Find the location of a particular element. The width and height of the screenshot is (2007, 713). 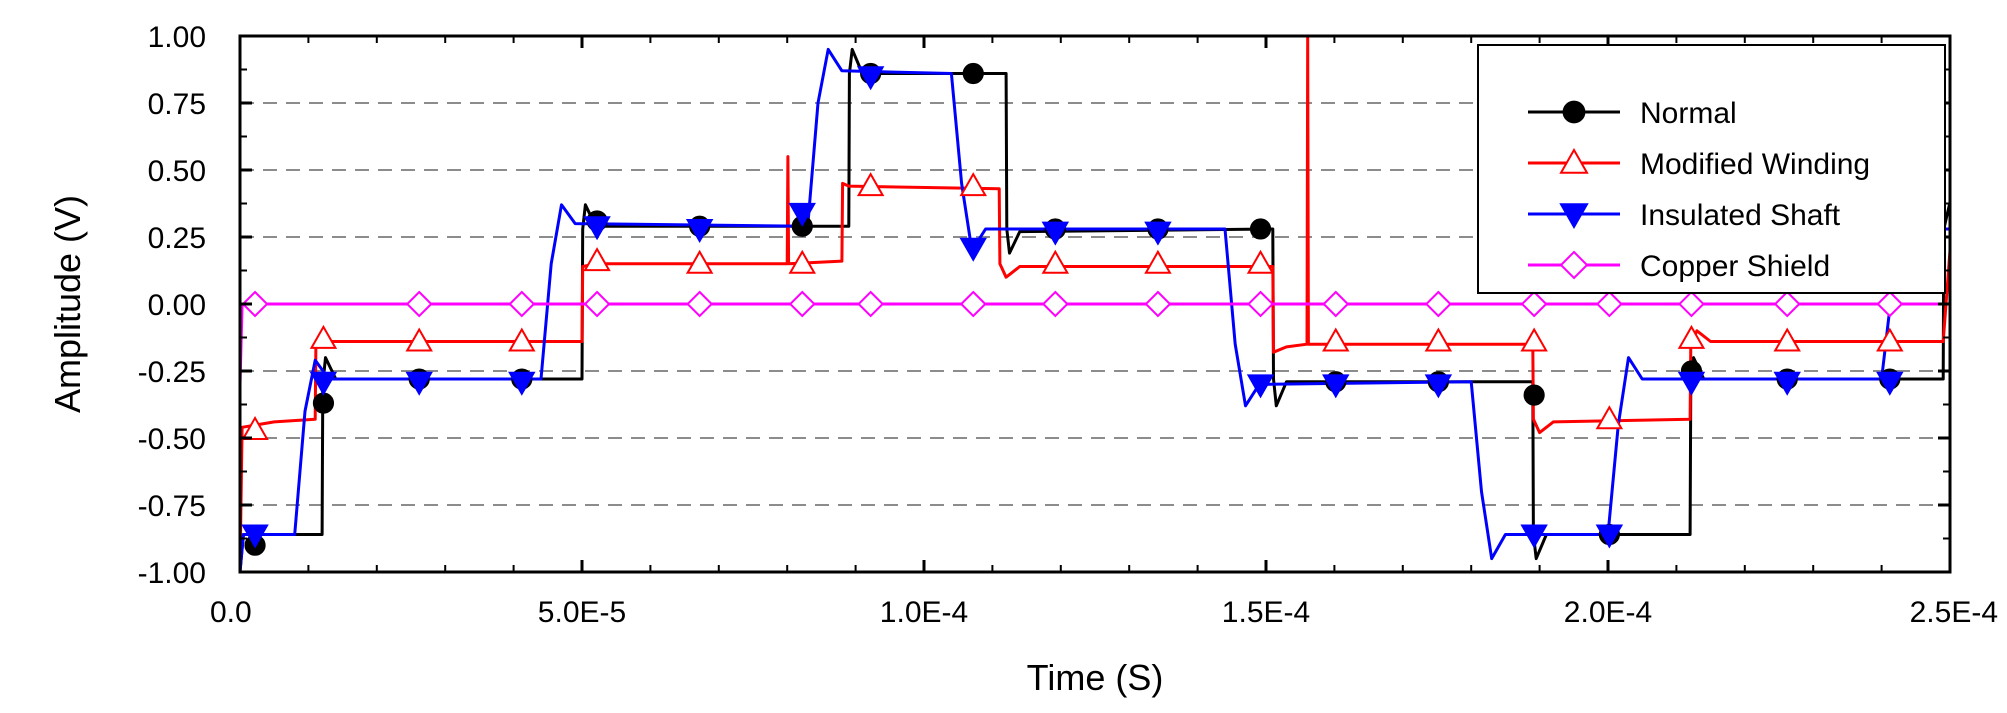

y-axis-title: Amplitude (V) is located at coordinates (67, 304).